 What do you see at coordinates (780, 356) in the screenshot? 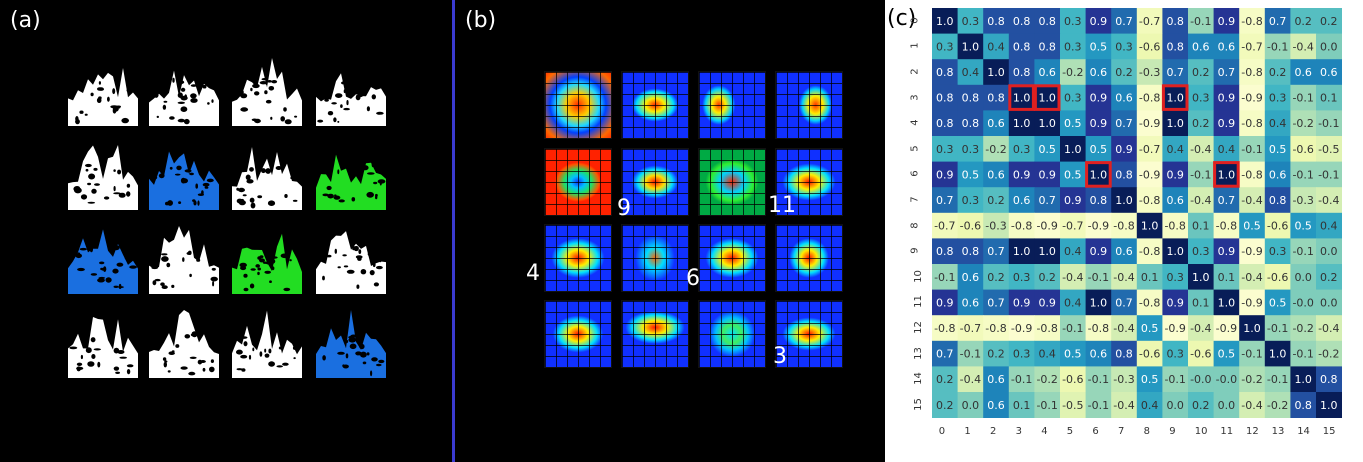
I see `feature-map-number-3: 3` at bounding box center [780, 356].